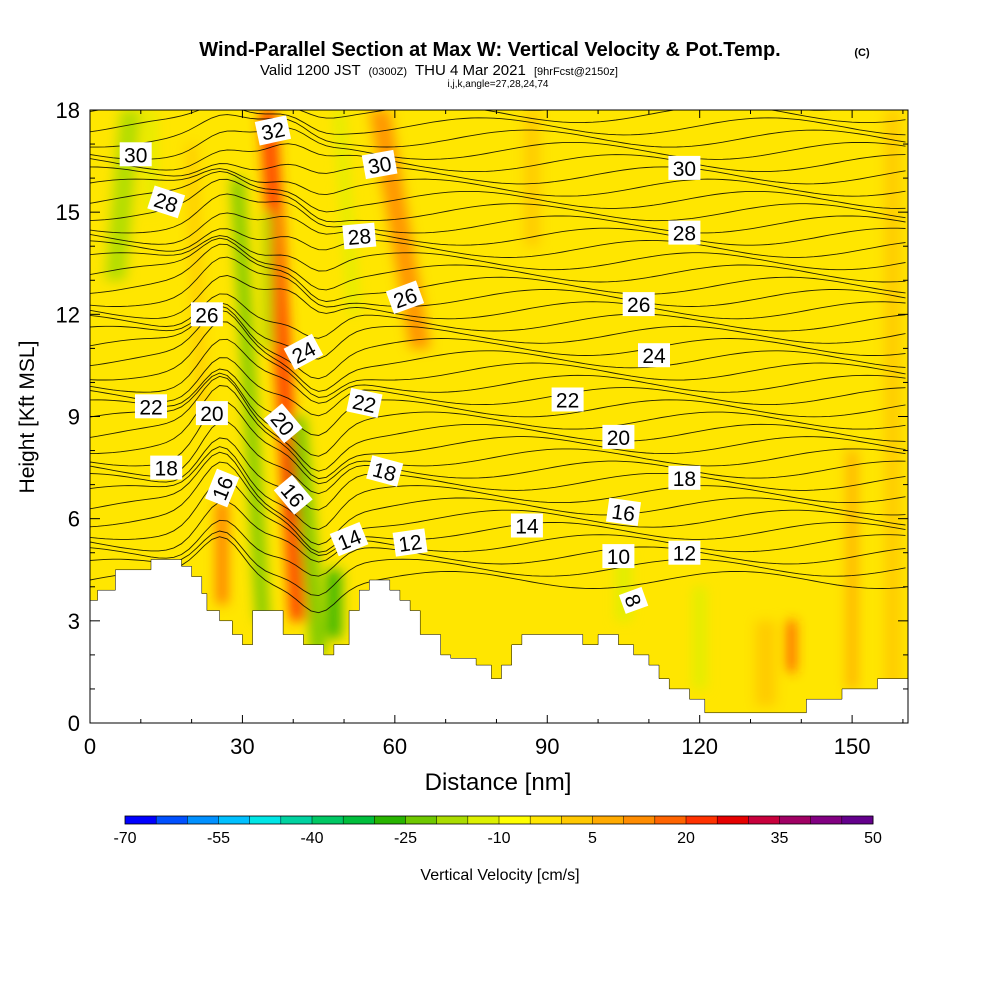 This screenshot has height=1005, width=1000. I want to click on contour-label: 28, so click(166, 202).